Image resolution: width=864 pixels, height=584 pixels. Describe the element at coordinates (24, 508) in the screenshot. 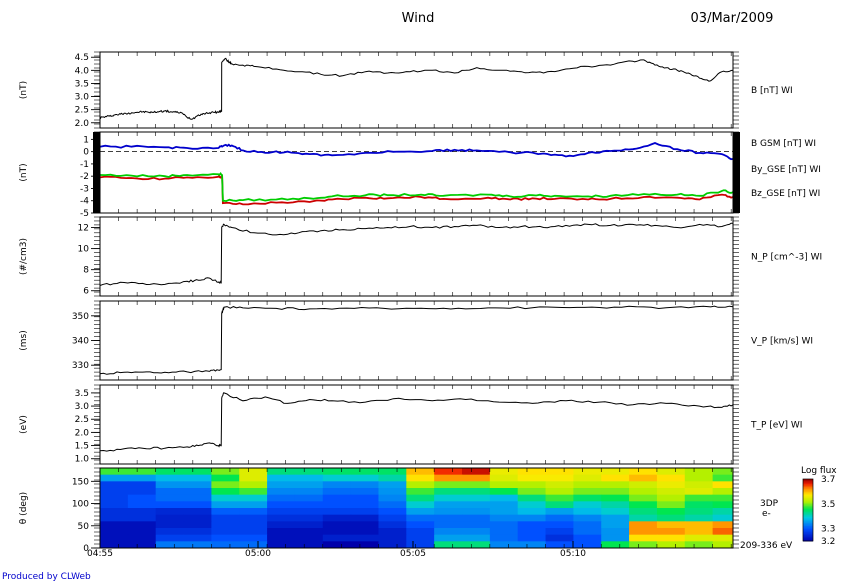

I see `y-axis-label: θ (deg)` at that location.